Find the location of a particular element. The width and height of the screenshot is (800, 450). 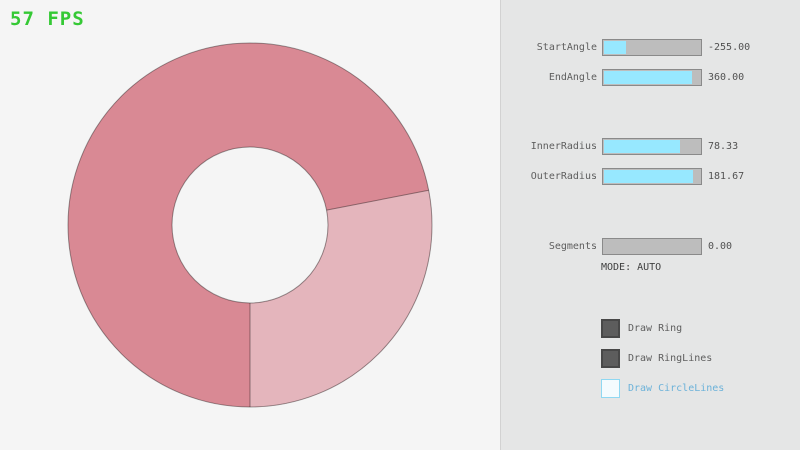

slider-value-outerradius: 181.67 is located at coordinates (726, 176).